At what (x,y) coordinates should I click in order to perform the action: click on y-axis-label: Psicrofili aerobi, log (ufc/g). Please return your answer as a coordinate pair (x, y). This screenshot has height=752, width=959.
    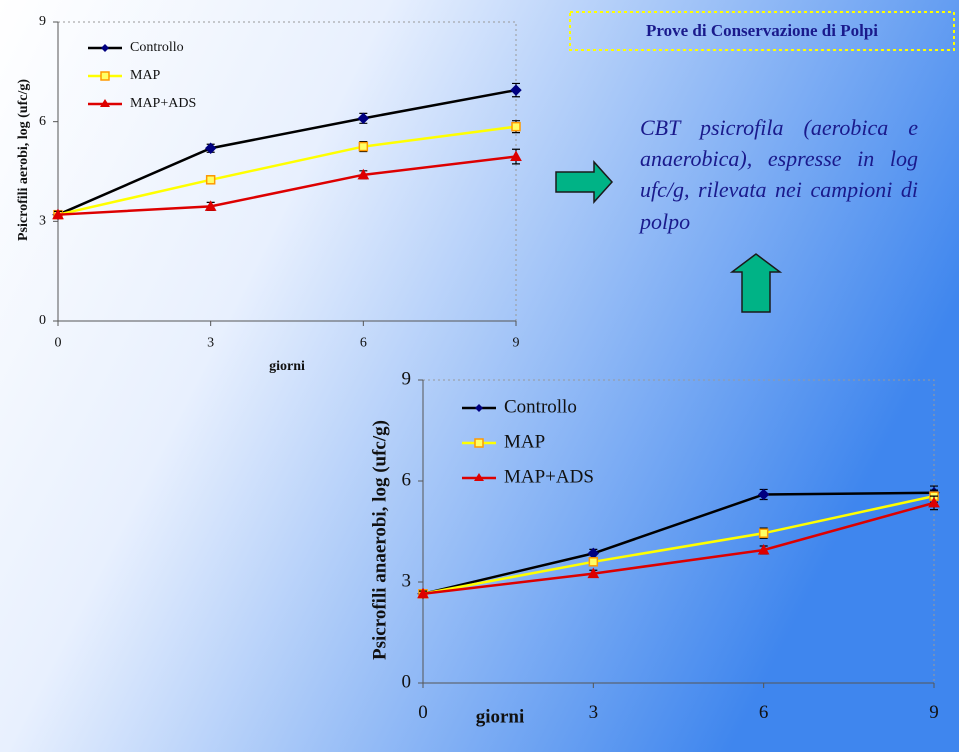
    Looking at the image, I should click on (23, 160).